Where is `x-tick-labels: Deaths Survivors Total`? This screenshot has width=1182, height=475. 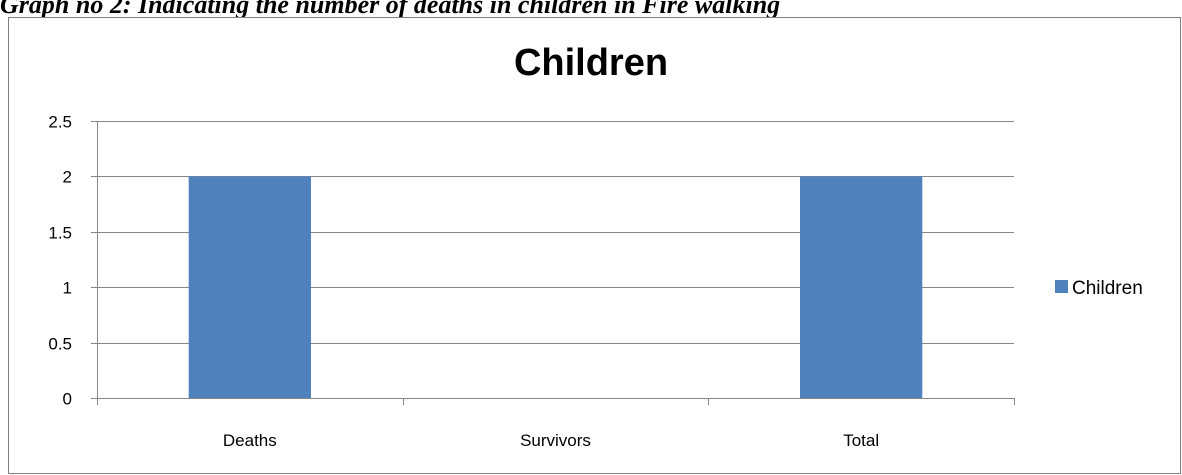
x-tick-labels: Deaths Survivors Total is located at coordinates (551, 440).